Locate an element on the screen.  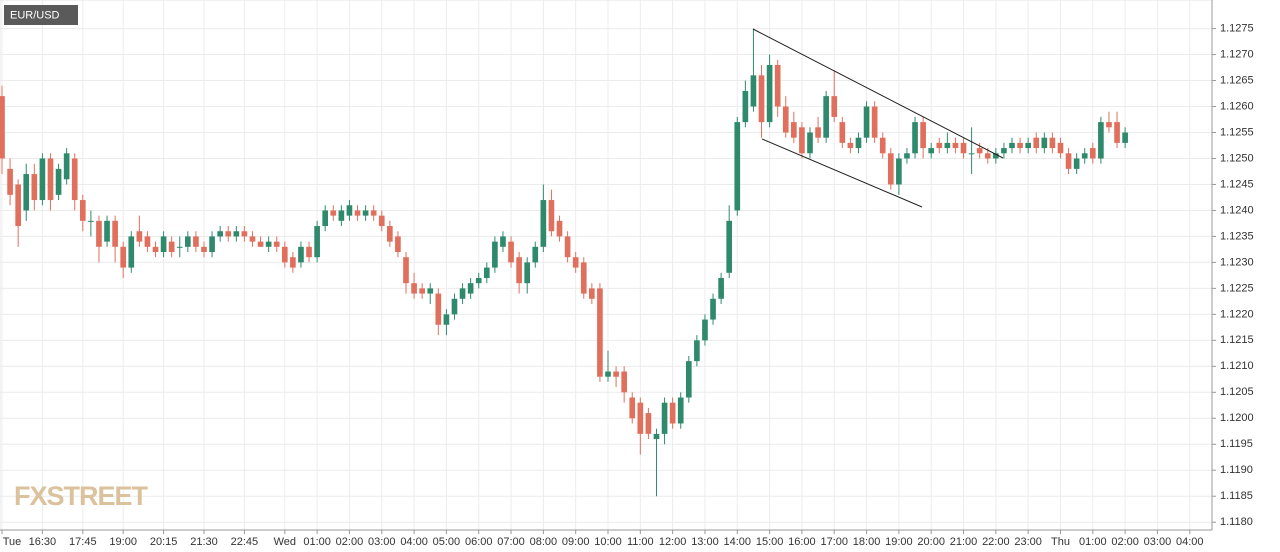
y-tick-label: 1.1210 is located at coordinates (1237, 366).